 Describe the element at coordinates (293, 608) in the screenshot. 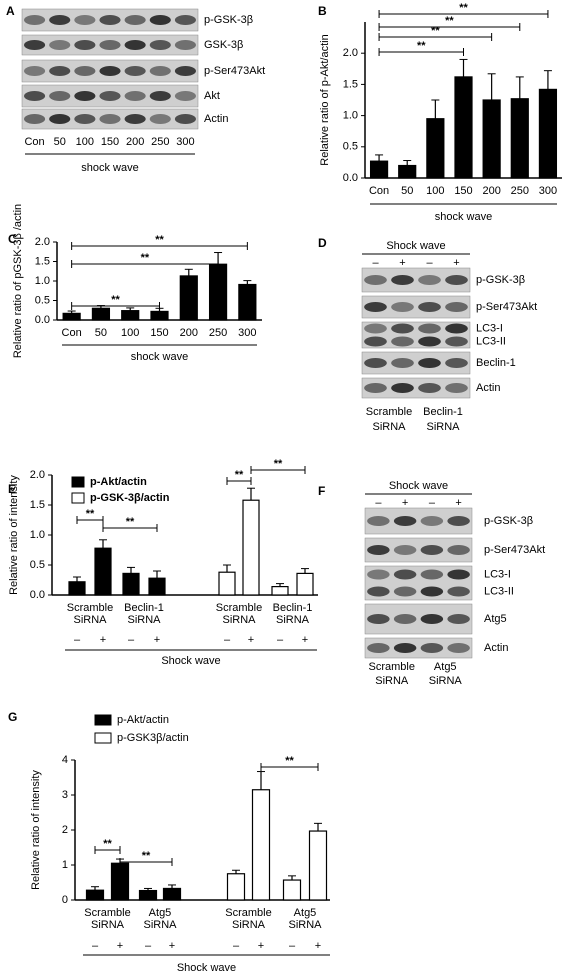

I see `group-label: Beclin-1` at that location.